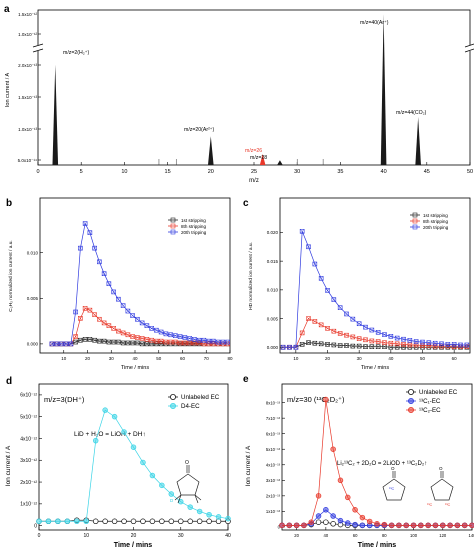 The width and height of the screenshot is (474, 549). What do you see at coordinates (279, 527) in the screenshot?
I see `y-tick-label: 0` at bounding box center [279, 527].